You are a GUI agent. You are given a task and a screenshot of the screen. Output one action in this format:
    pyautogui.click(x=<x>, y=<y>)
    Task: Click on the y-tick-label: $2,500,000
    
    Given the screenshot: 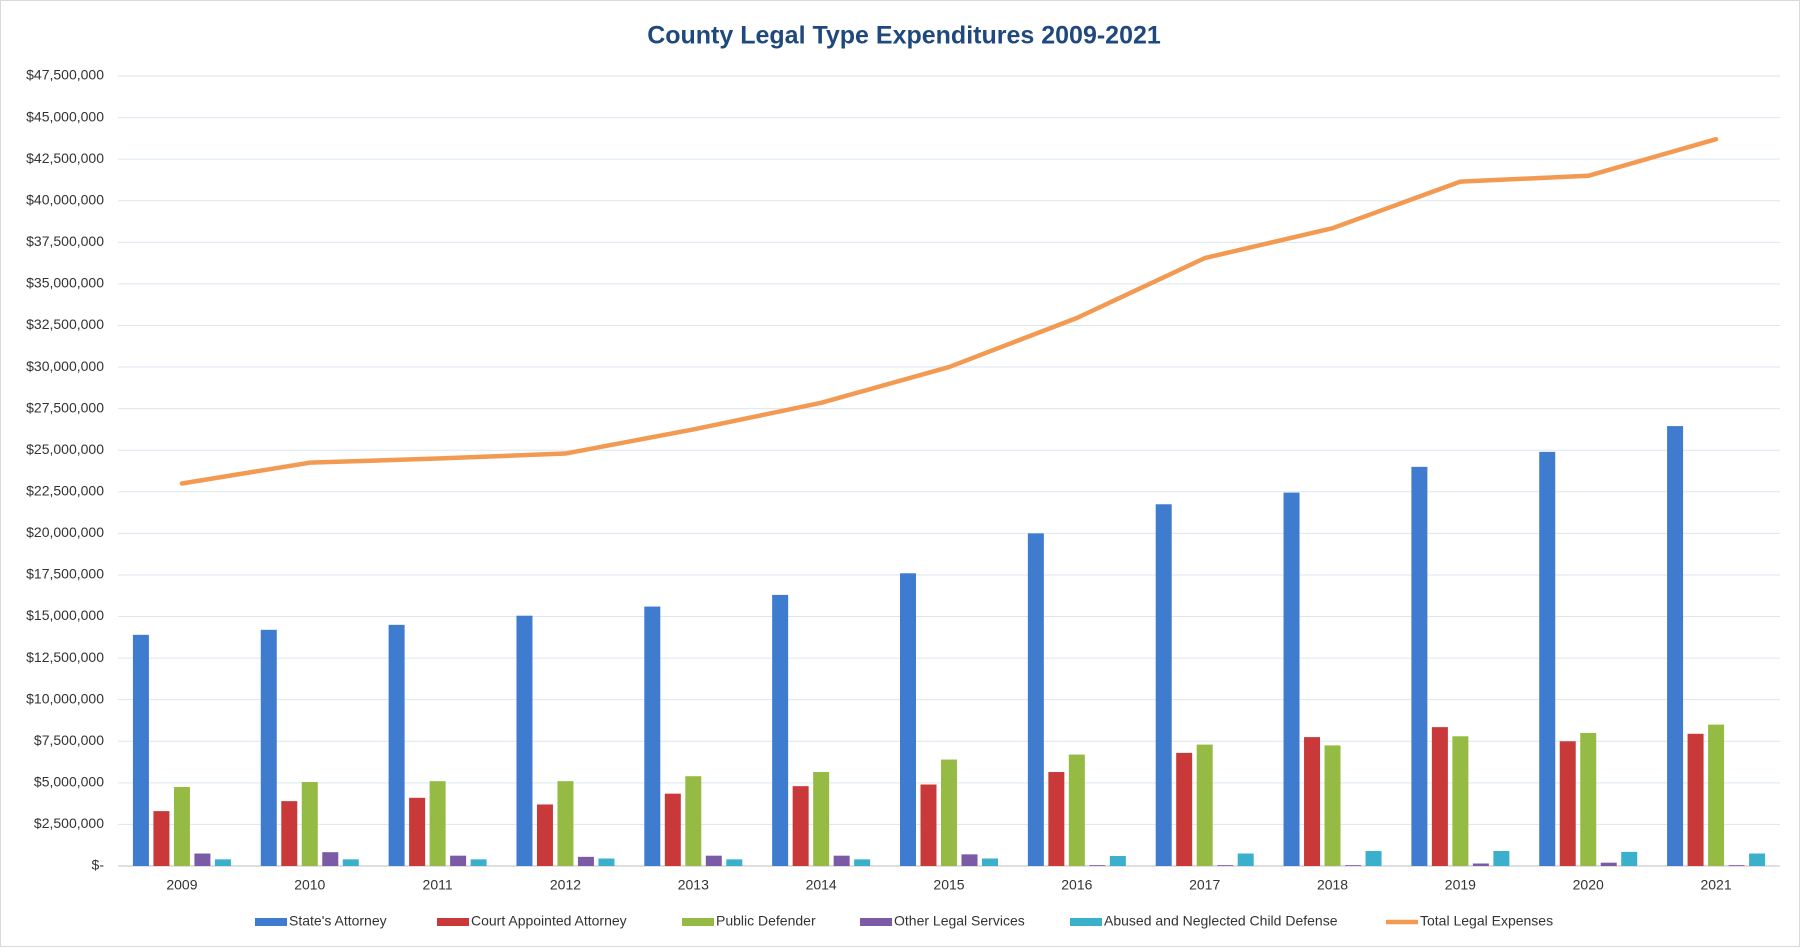 What is the action you would take?
    pyautogui.click(x=69, y=823)
    